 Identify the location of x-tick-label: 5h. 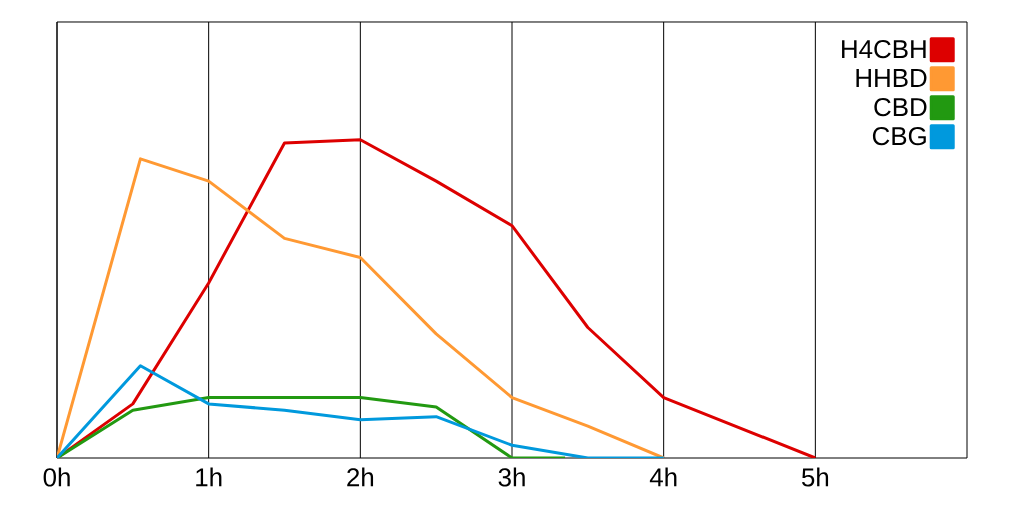
(815, 477).